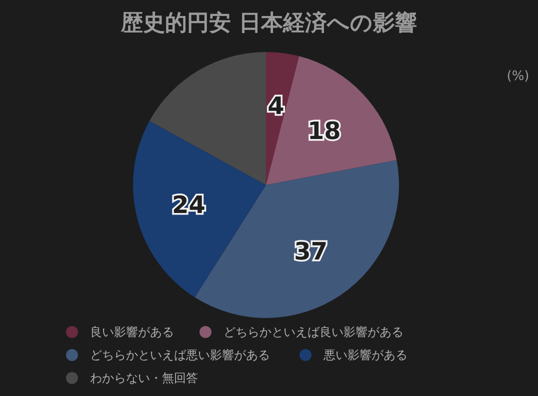  Describe the element at coordinates (324, 130) in the screenshot. I see `data-label: 18` at that location.